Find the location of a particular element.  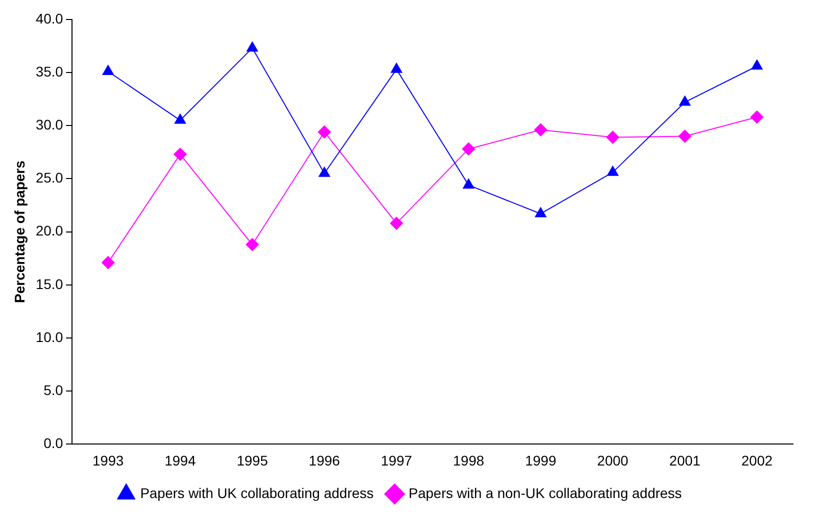

x-tick-label: 2001 is located at coordinates (685, 460).